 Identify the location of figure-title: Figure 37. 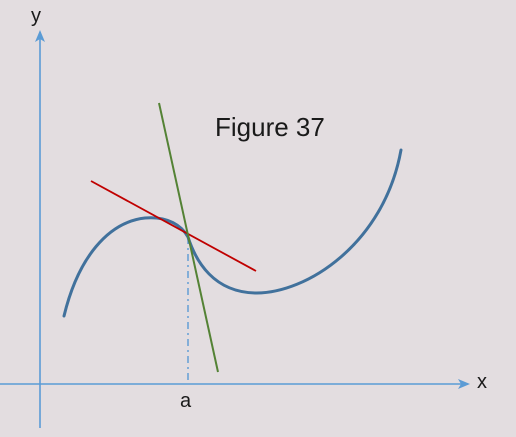
(270, 127).